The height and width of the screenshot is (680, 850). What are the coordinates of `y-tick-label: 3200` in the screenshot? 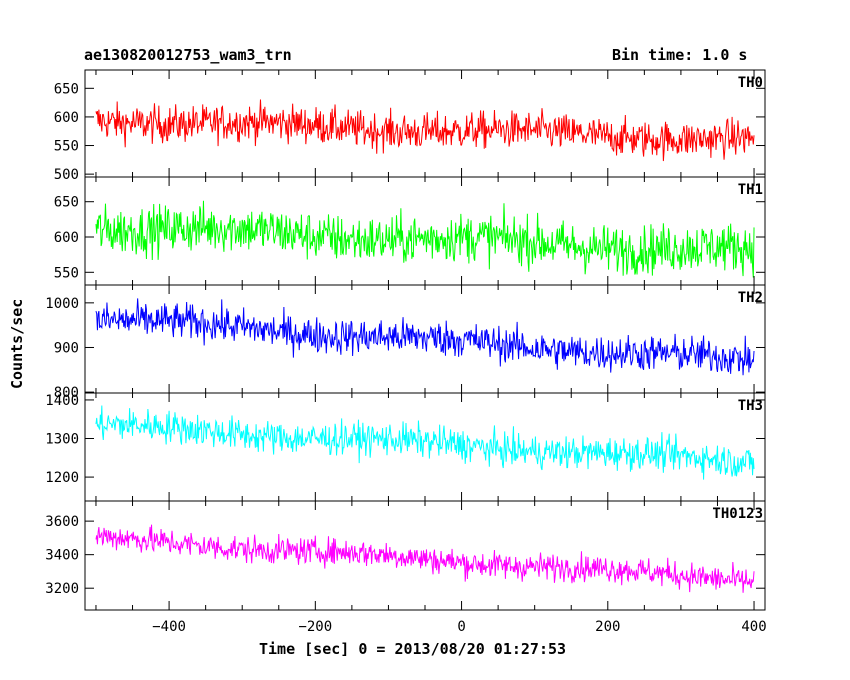 It's located at (62, 589).